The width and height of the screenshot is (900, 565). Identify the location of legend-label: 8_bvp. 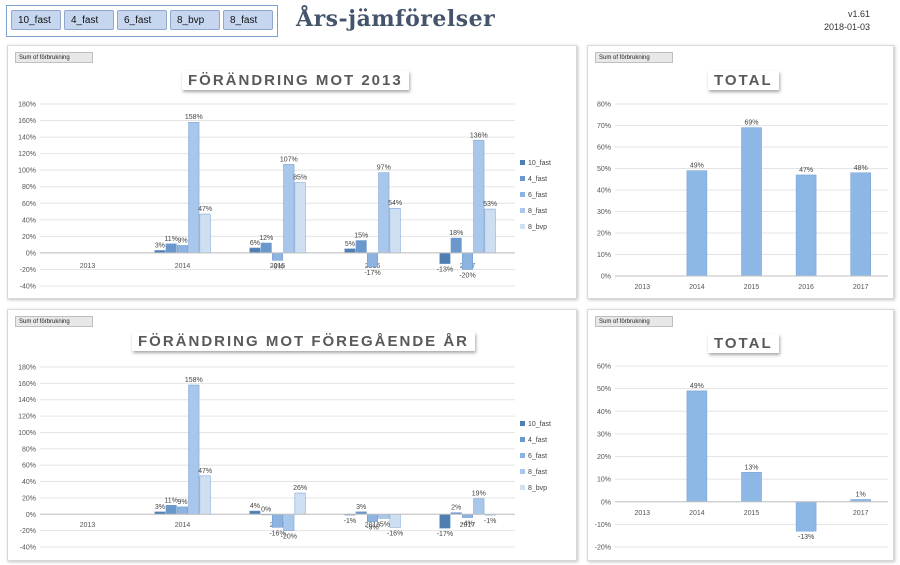
(537, 227).